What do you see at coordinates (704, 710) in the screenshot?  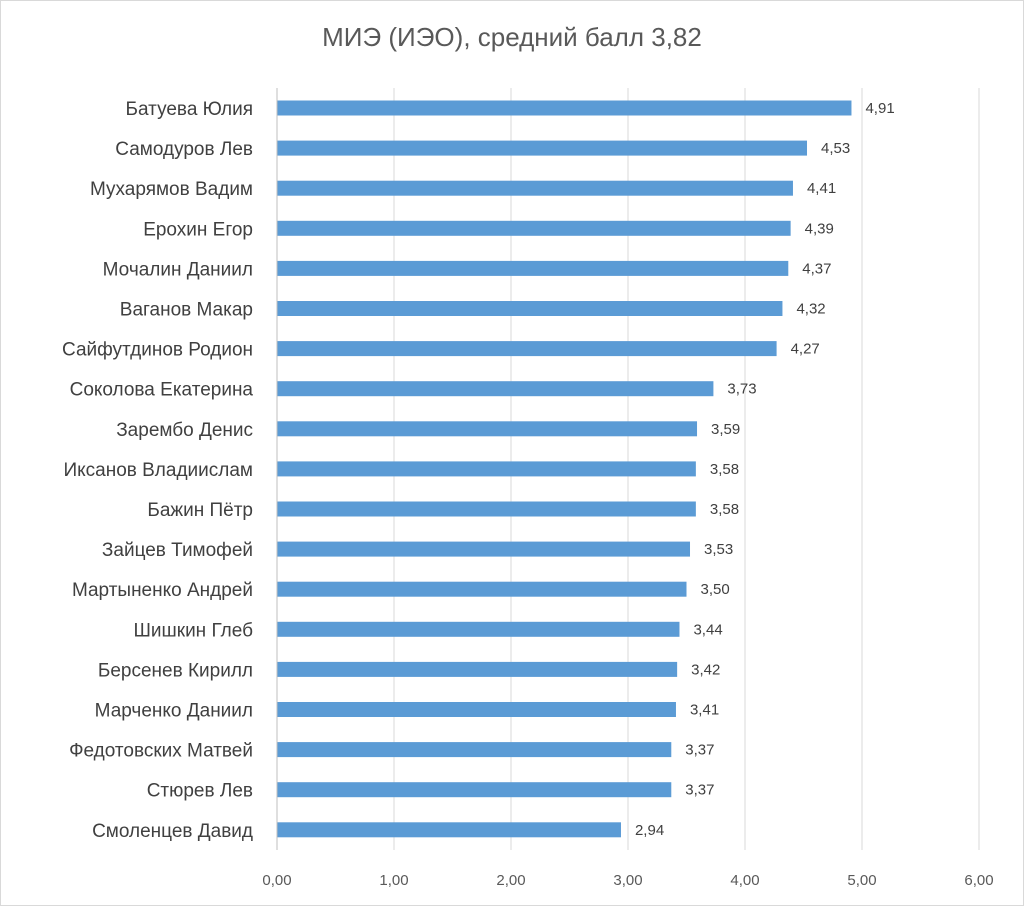 I see `data-label: 3,41` at bounding box center [704, 710].